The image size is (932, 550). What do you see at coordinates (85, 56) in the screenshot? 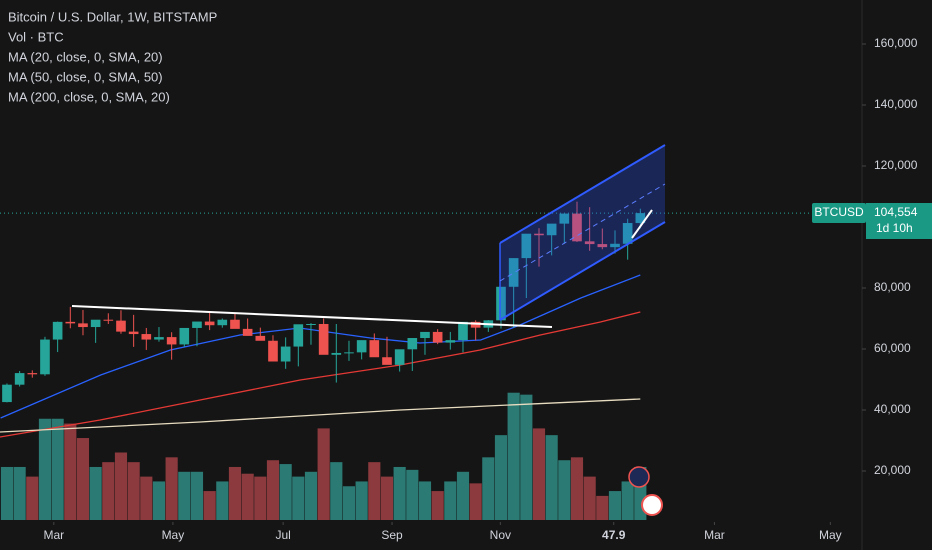
I see `legend-line: MA (20, close, 0, SMA, 20)` at bounding box center [85, 56].